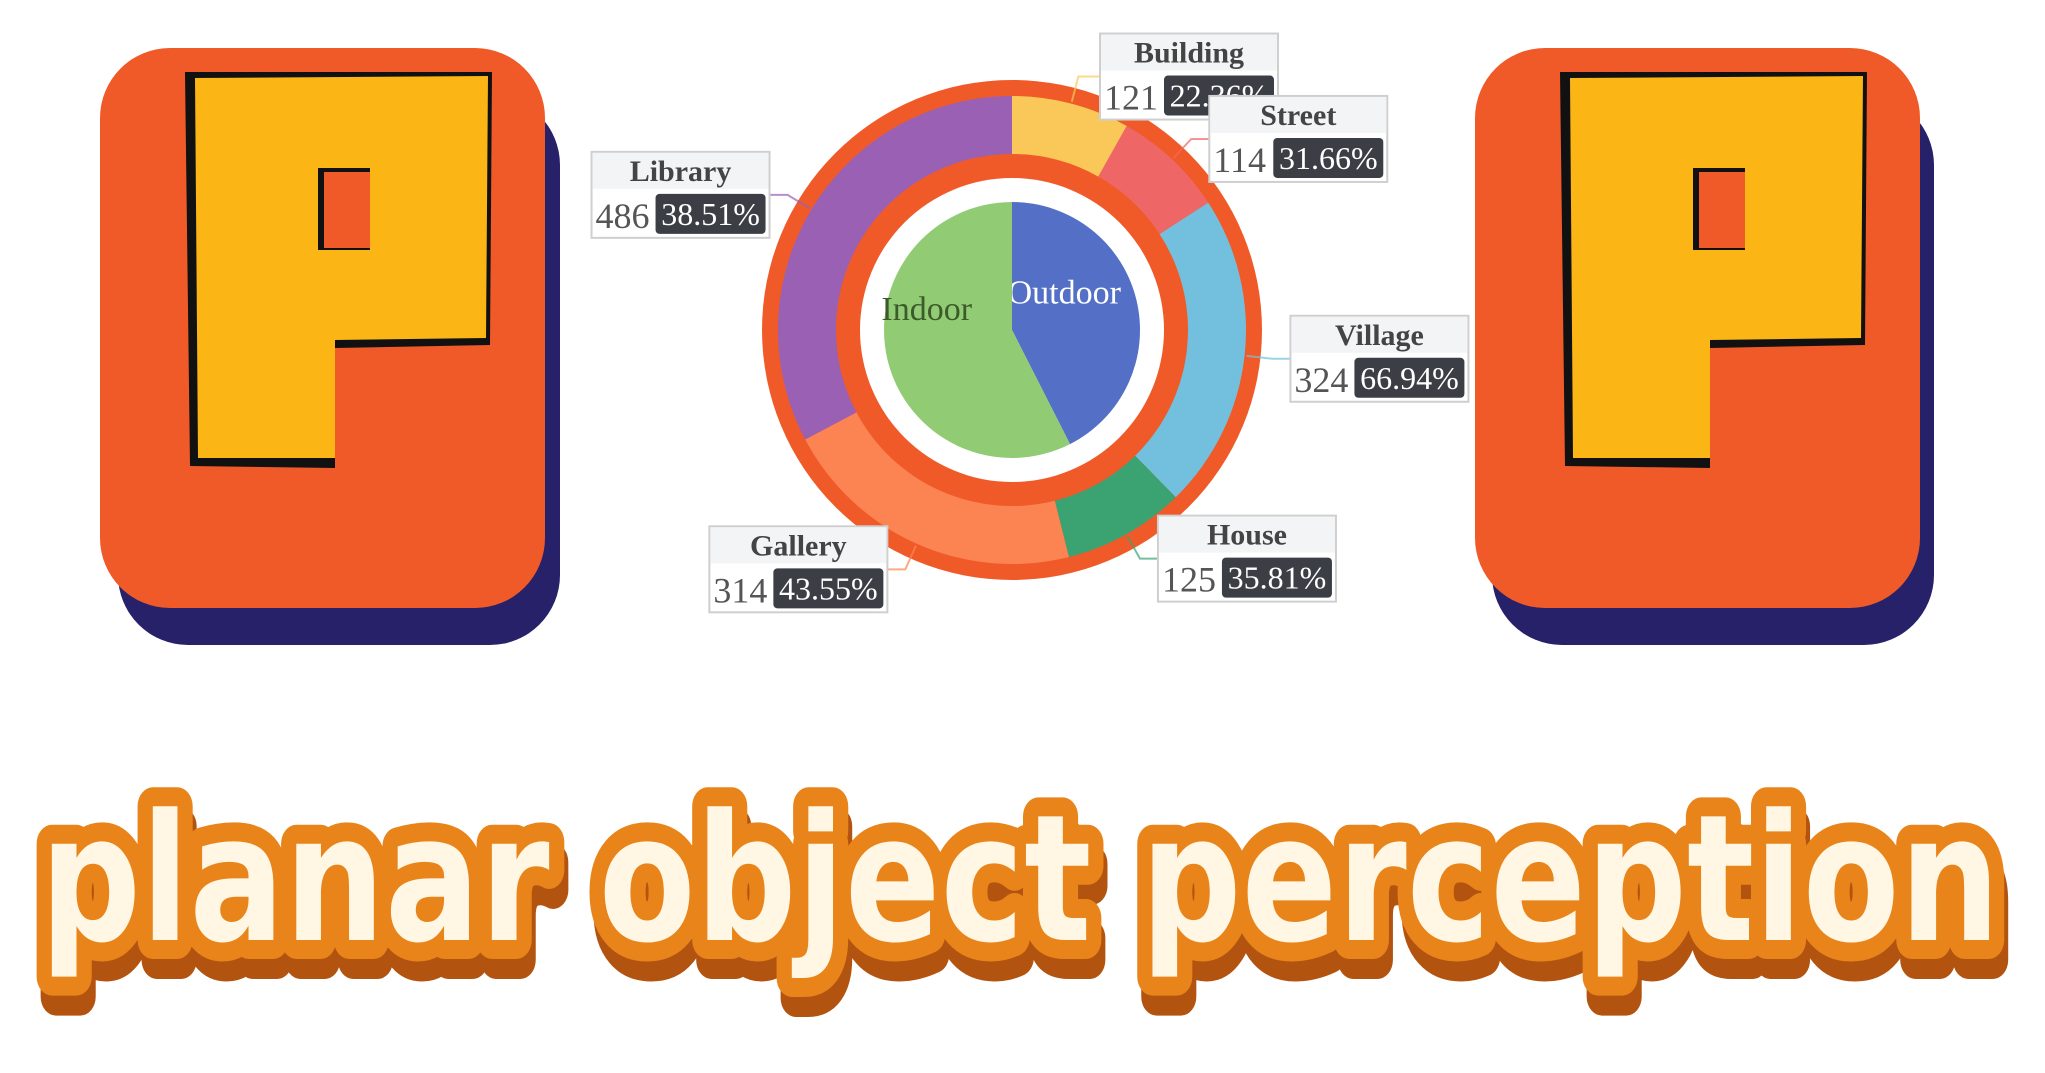  What do you see at coordinates (1131, 98) in the screenshot?
I see `label-count: 121` at bounding box center [1131, 98].